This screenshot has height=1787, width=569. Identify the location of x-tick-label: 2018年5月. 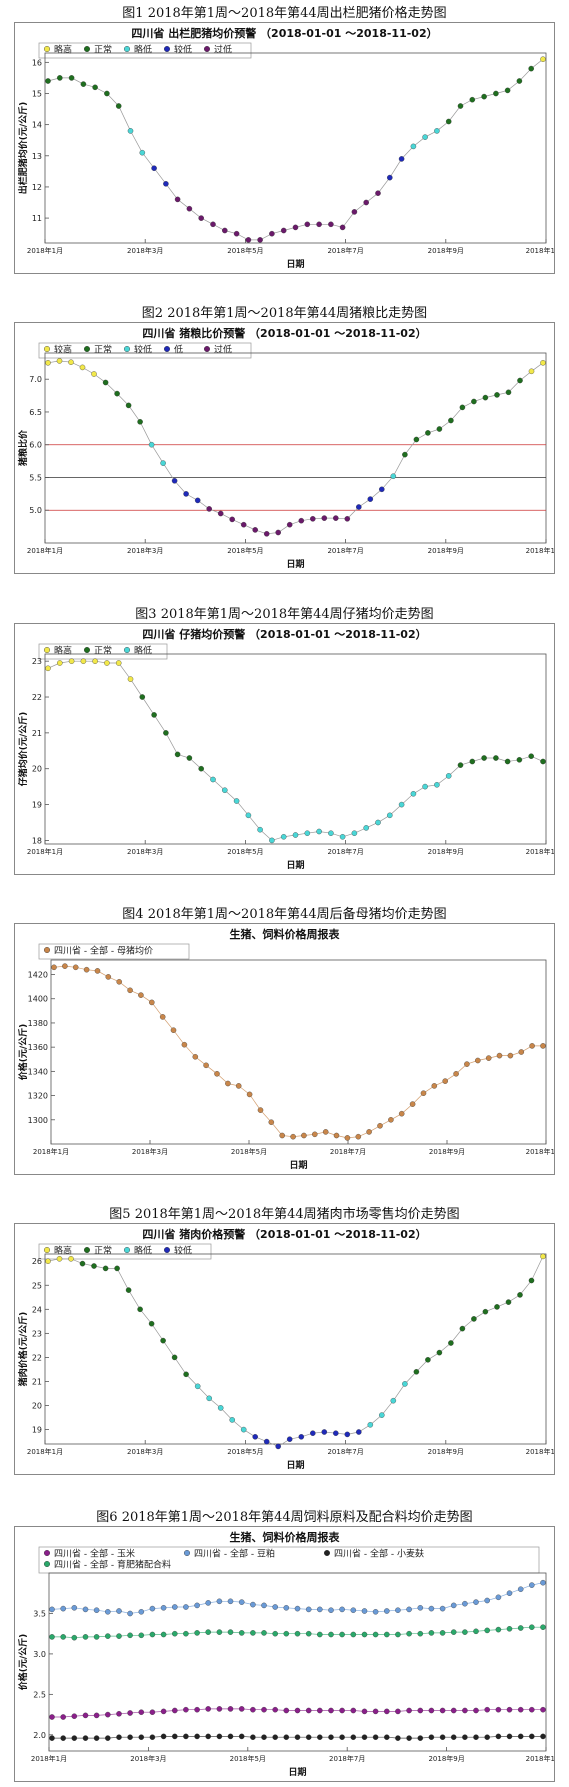
(248, 1758).